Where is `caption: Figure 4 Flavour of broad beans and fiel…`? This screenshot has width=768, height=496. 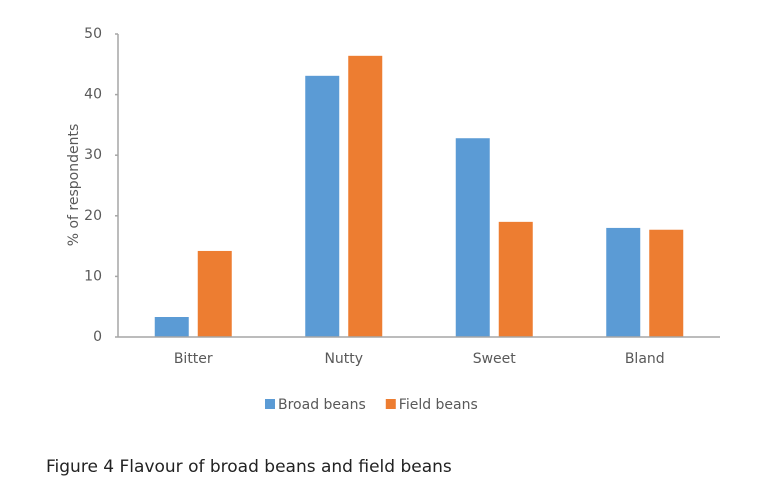 caption: Figure 4 Flavour of broad beans and fiel… is located at coordinates (249, 467).